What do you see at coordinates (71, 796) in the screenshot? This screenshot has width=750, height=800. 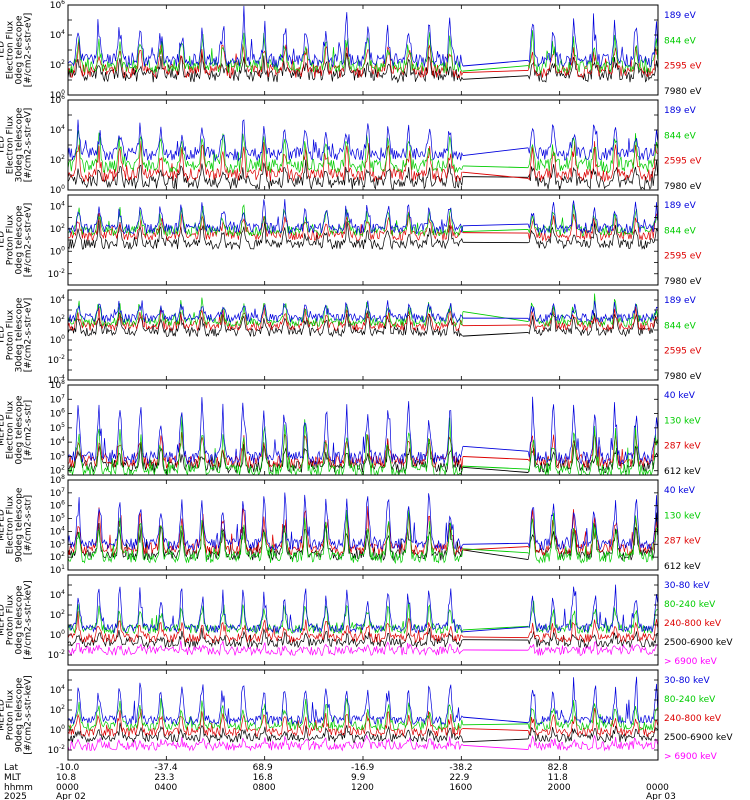 I see `x-tick-label: Apr 02` at bounding box center [71, 796].